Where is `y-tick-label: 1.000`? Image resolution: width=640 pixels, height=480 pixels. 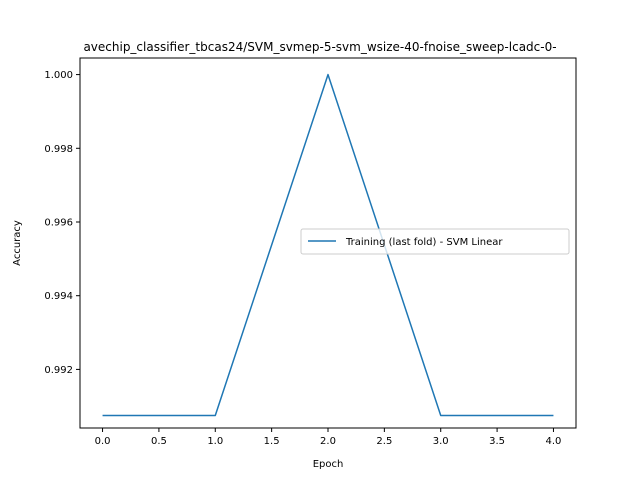
y-tick-label: 1.000 is located at coordinates (58, 75).